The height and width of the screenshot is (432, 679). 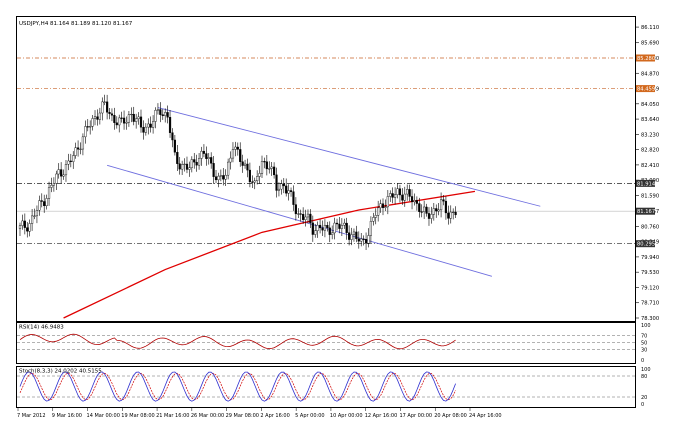 I want to click on time-tick-label: 10 Apr 00:00, so click(x=346, y=416).